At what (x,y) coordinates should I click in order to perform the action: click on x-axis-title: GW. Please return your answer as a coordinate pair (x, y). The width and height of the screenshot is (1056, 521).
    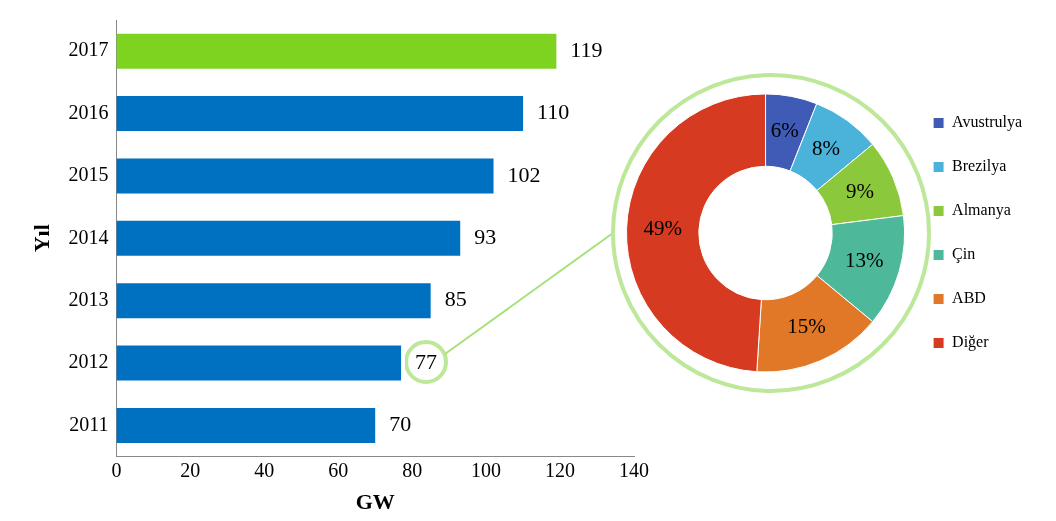
    Looking at the image, I should click on (375, 502).